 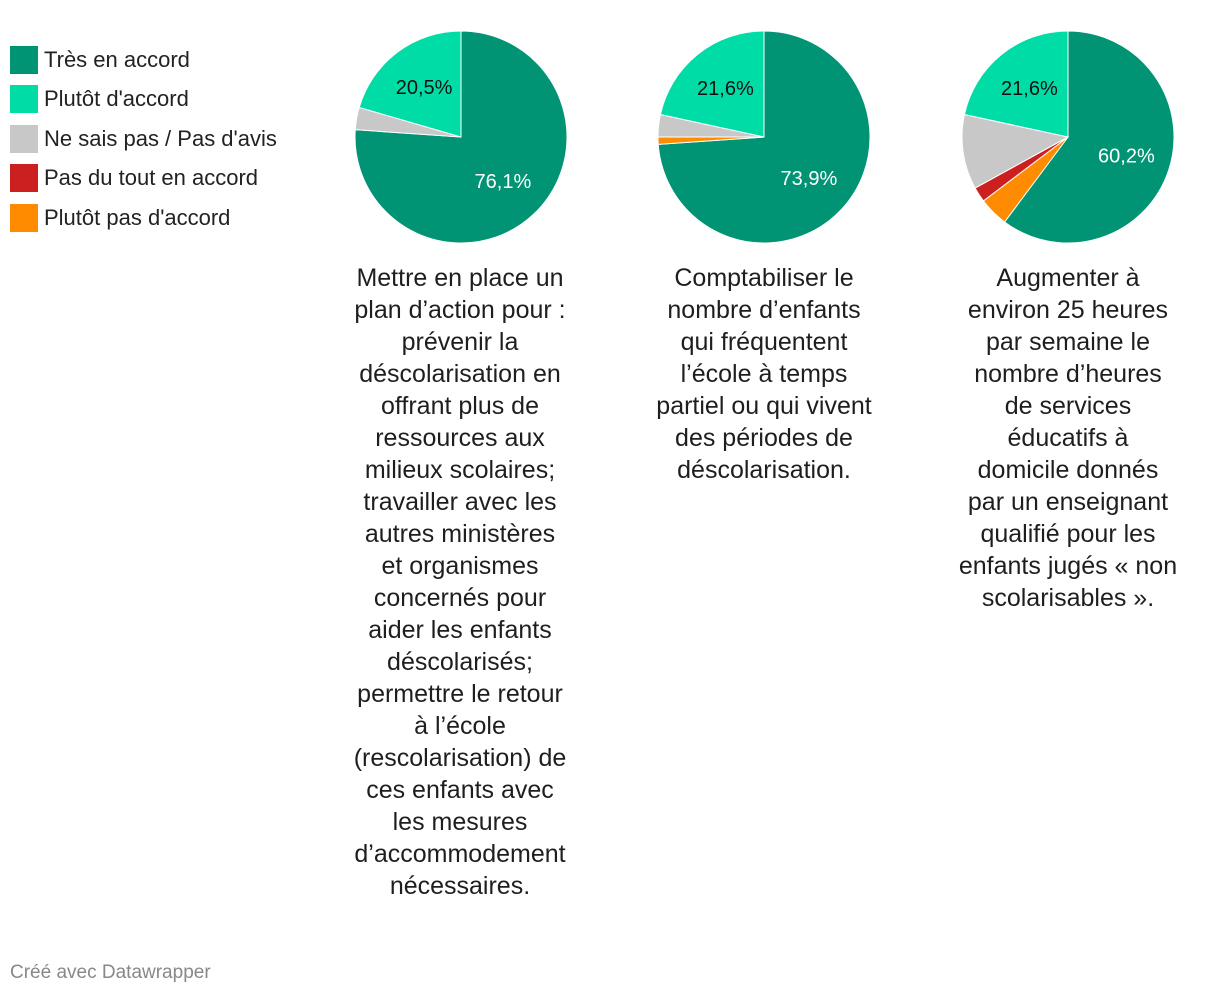 What do you see at coordinates (137, 217) in the screenshot?
I see `legend-label: Plutôt pas d'accord` at bounding box center [137, 217].